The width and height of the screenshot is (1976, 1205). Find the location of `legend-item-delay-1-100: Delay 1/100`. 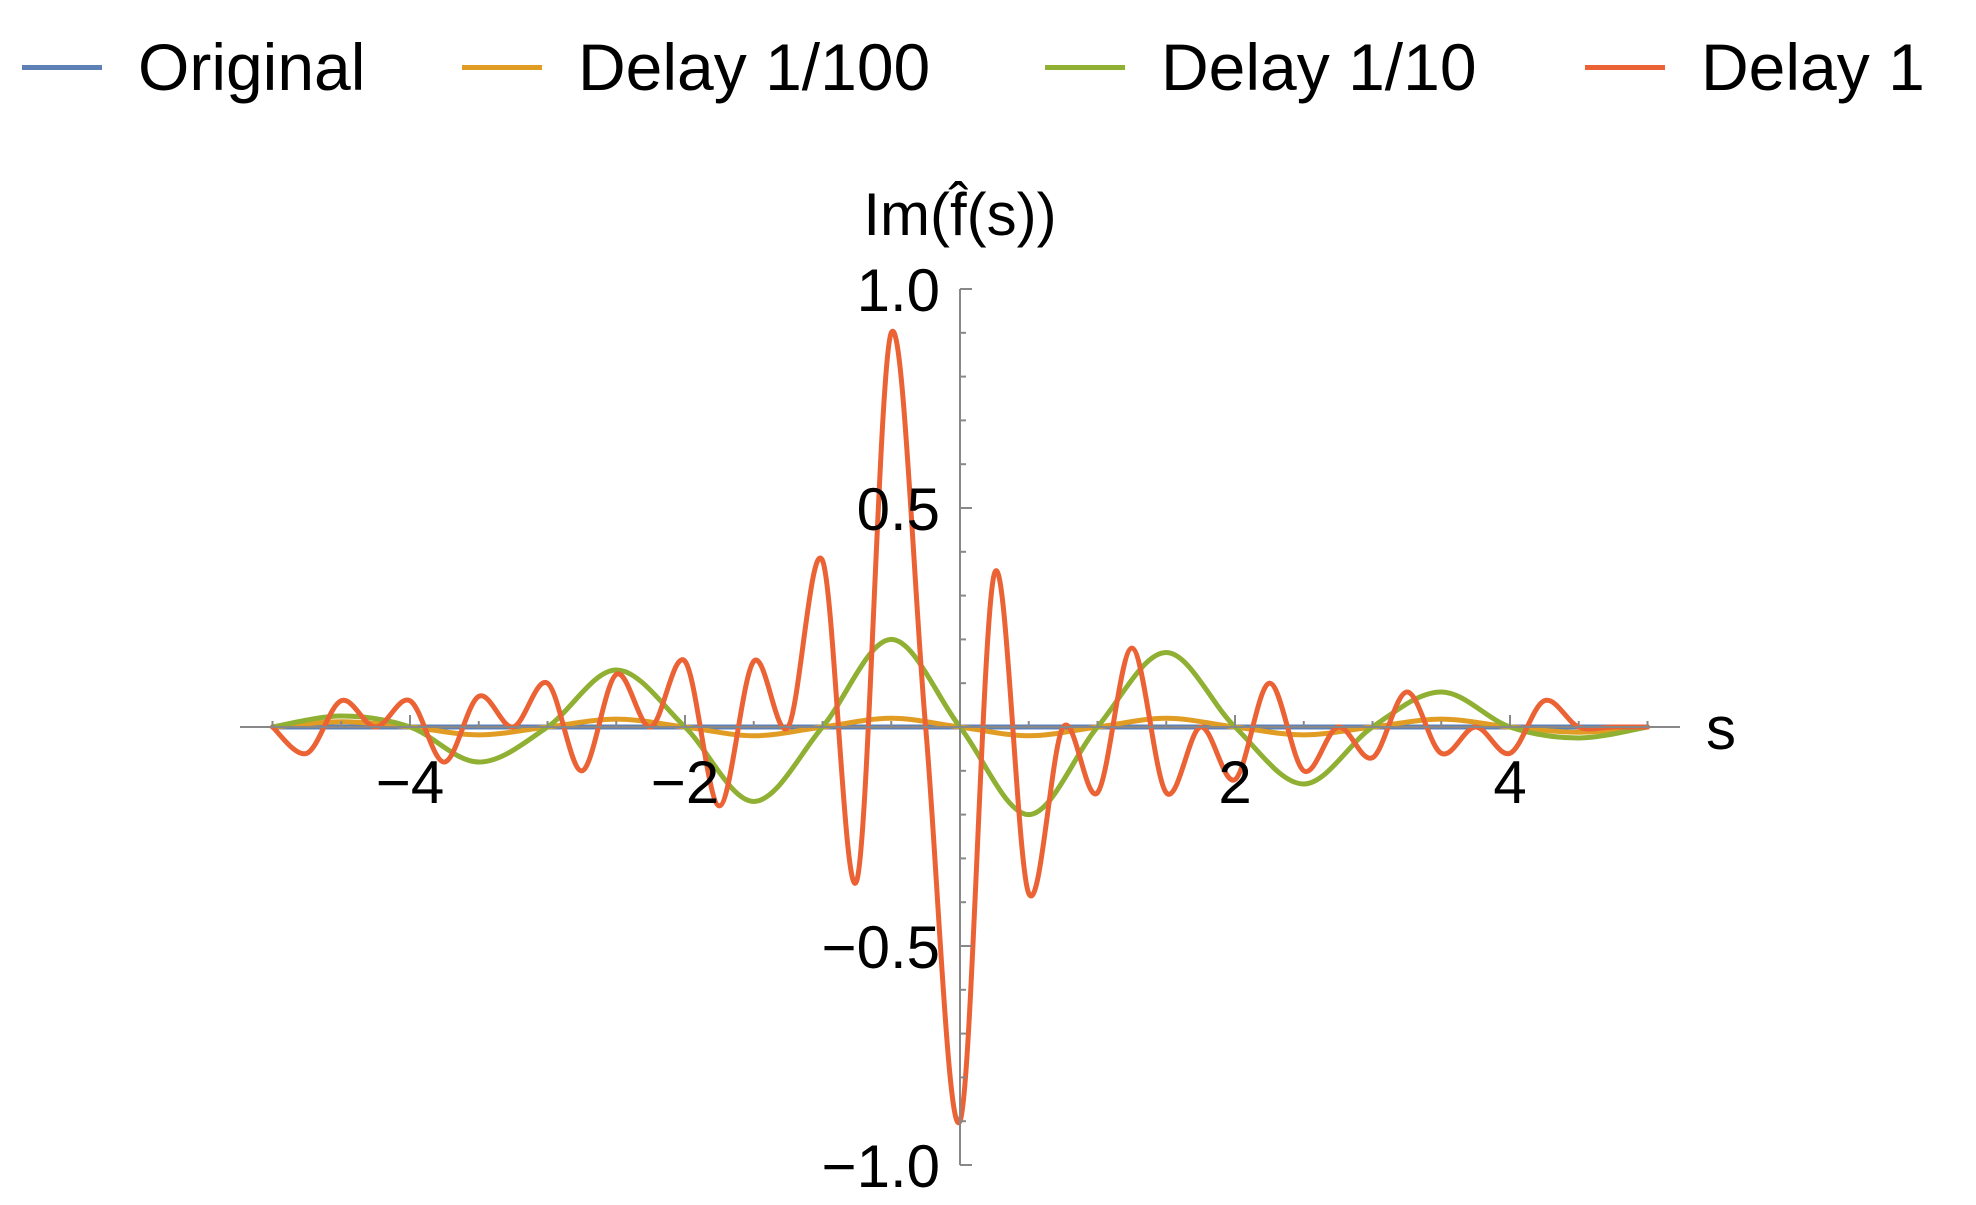

legend-item-delay-1-100: Delay 1/100 is located at coordinates (696, 67).